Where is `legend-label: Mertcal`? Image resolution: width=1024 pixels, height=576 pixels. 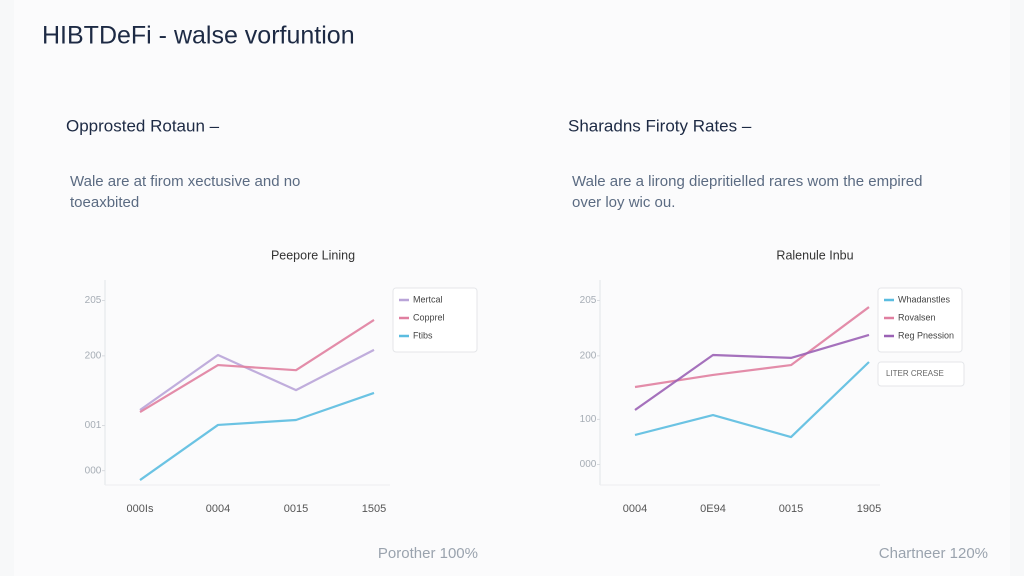
legend-label: Mertcal is located at coordinates (428, 299).